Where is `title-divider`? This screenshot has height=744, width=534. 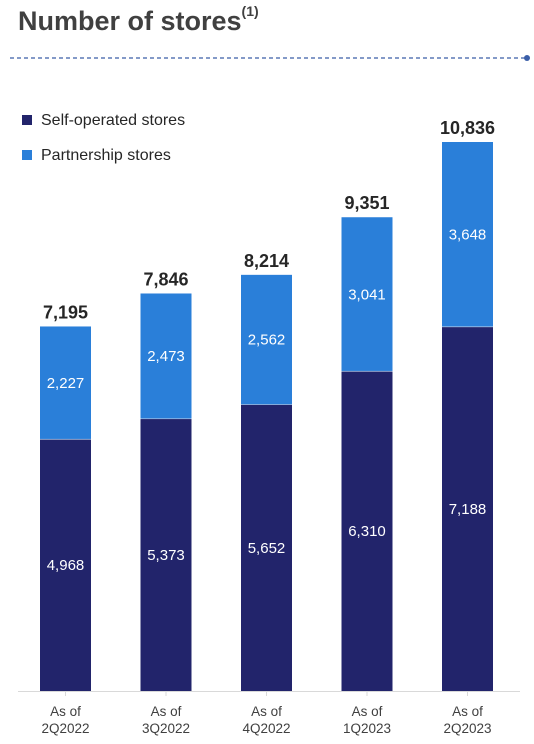
title-divider is located at coordinates (270, 58).